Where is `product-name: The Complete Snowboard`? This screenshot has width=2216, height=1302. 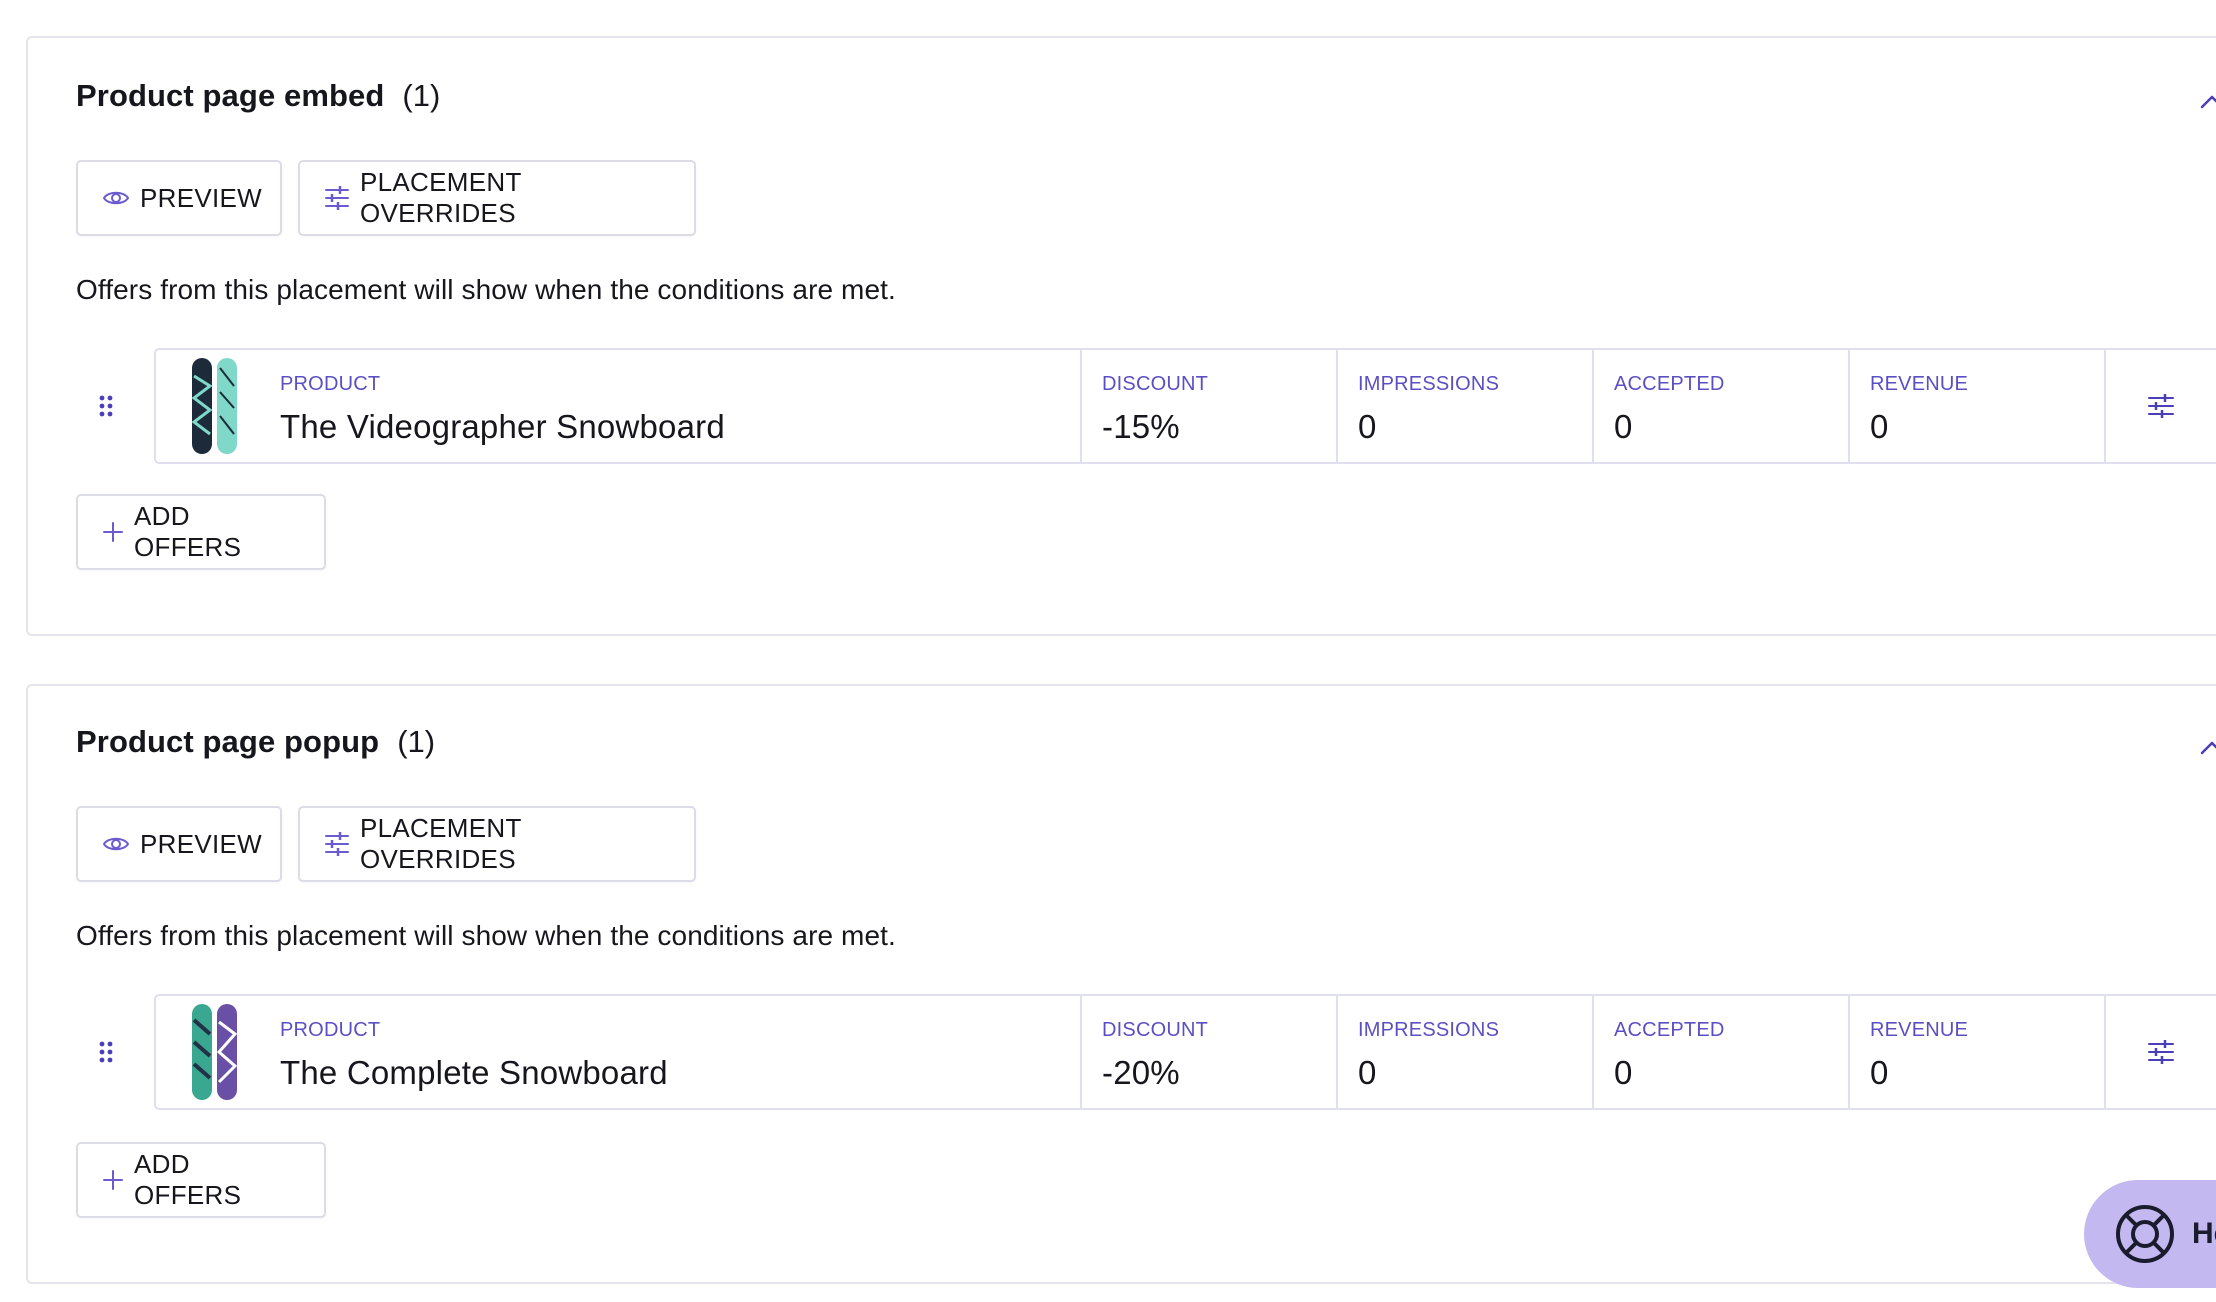
product-name: The Complete Snowboard is located at coordinates (474, 1072).